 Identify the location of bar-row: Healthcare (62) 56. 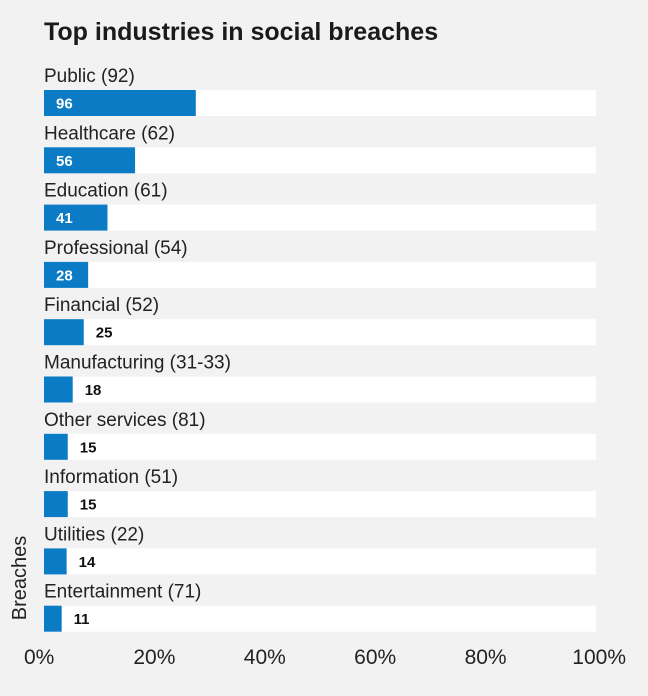
(320, 148).